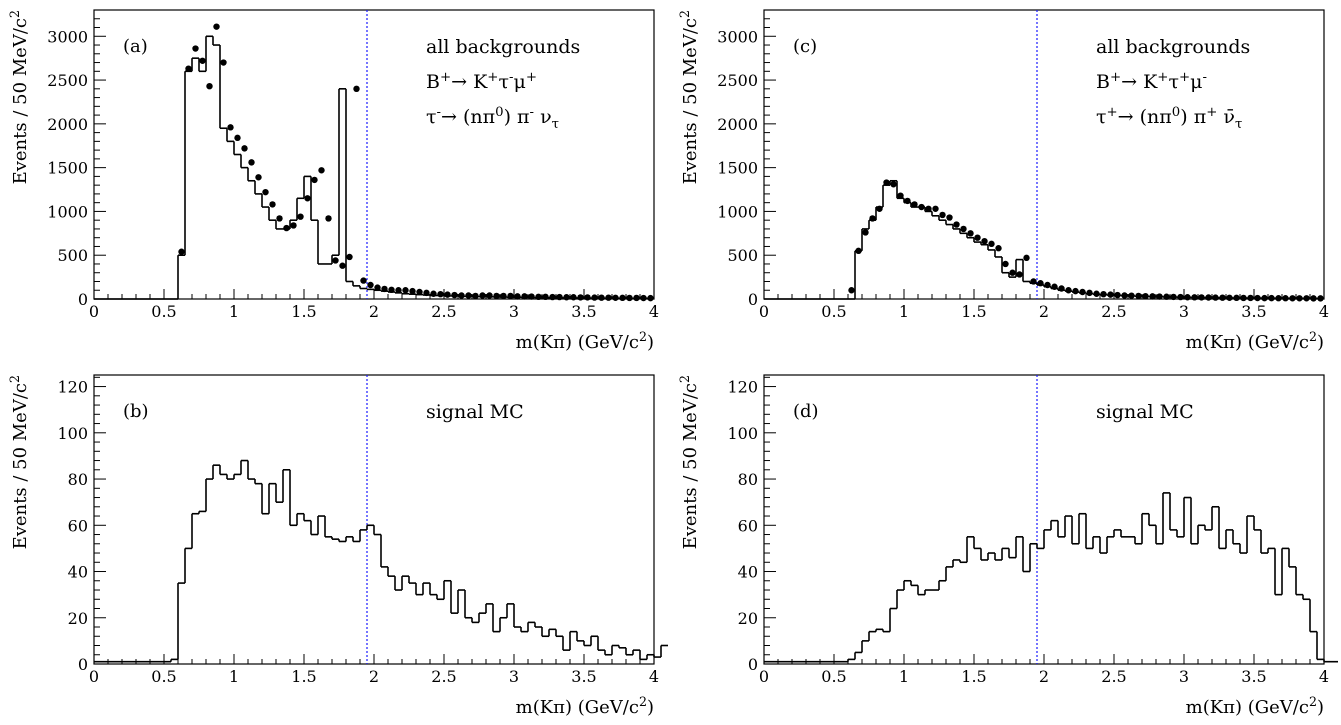 The width and height of the screenshot is (1341, 725). What do you see at coordinates (135, 46) in the screenshot?
I see `panel-label: (a)` at bounding box center [135, 46].